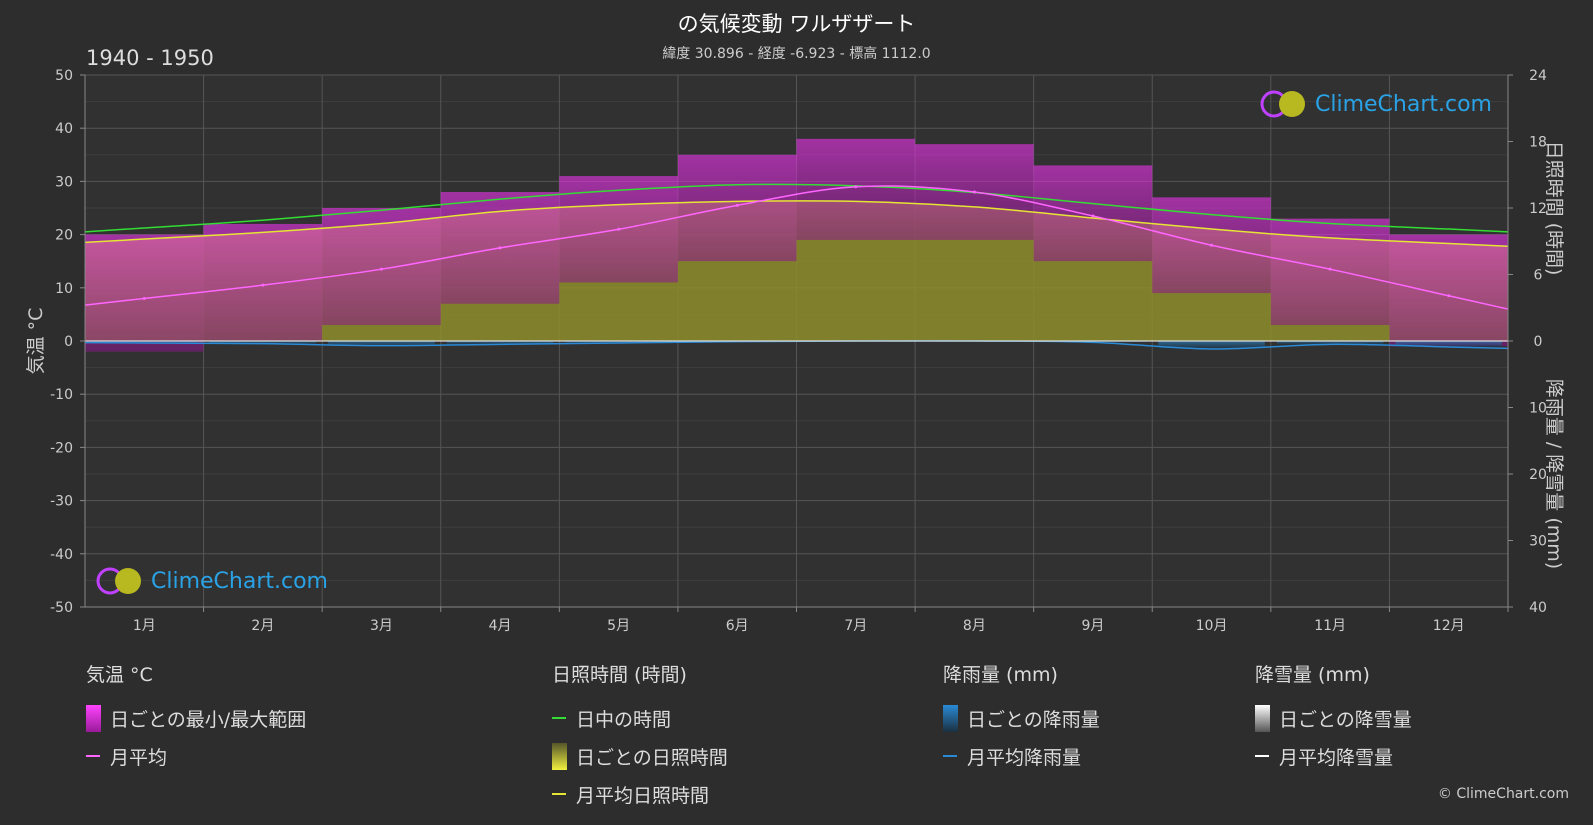  What do you see at coordinates (262, 626) in the screenshot?
I see `month-label: 2月` at bounding box center [262, 626].